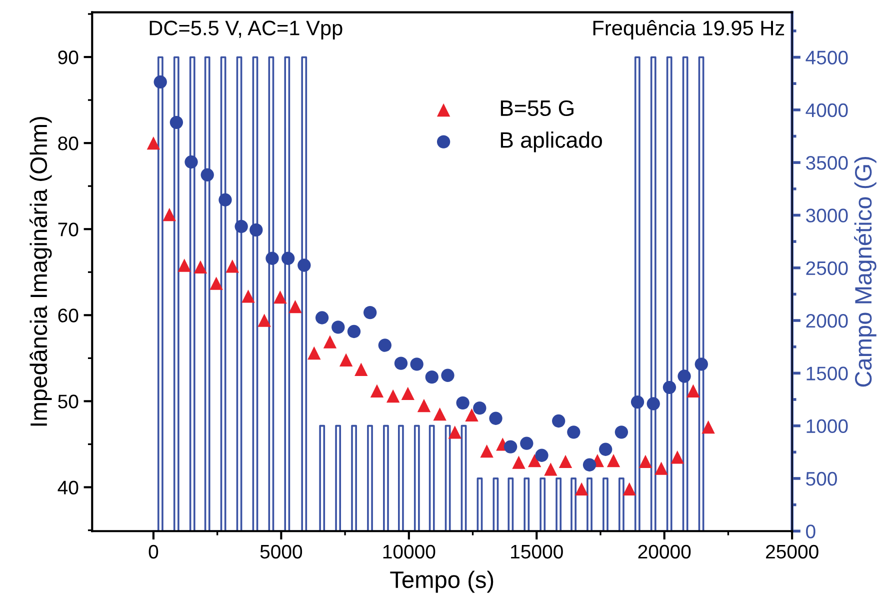  What do you see at coordinates (68, 487) in the screenshot?
I see `y-tick-label: 40` at bounding box center [68, 487].